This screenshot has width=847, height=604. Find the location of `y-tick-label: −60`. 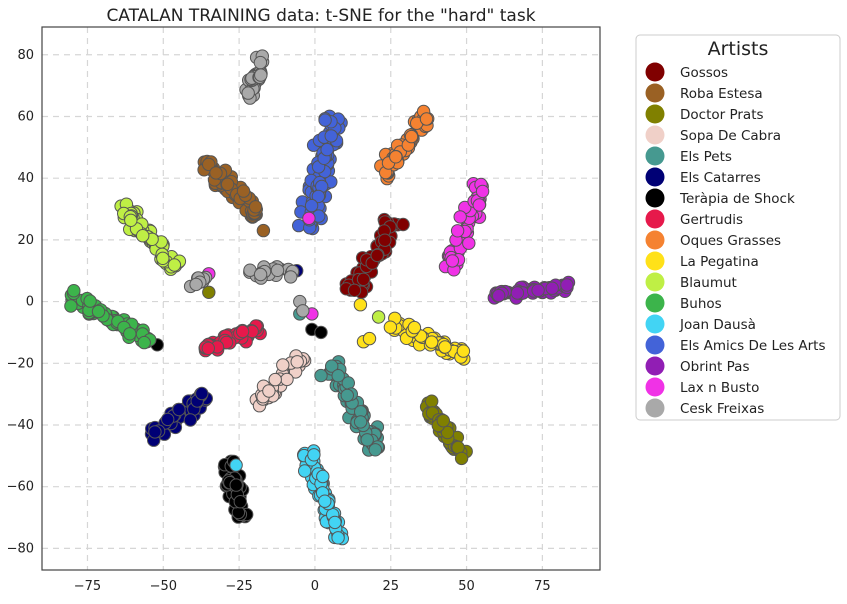

y-tick-label: −60 is located at coordinates (20, 487).